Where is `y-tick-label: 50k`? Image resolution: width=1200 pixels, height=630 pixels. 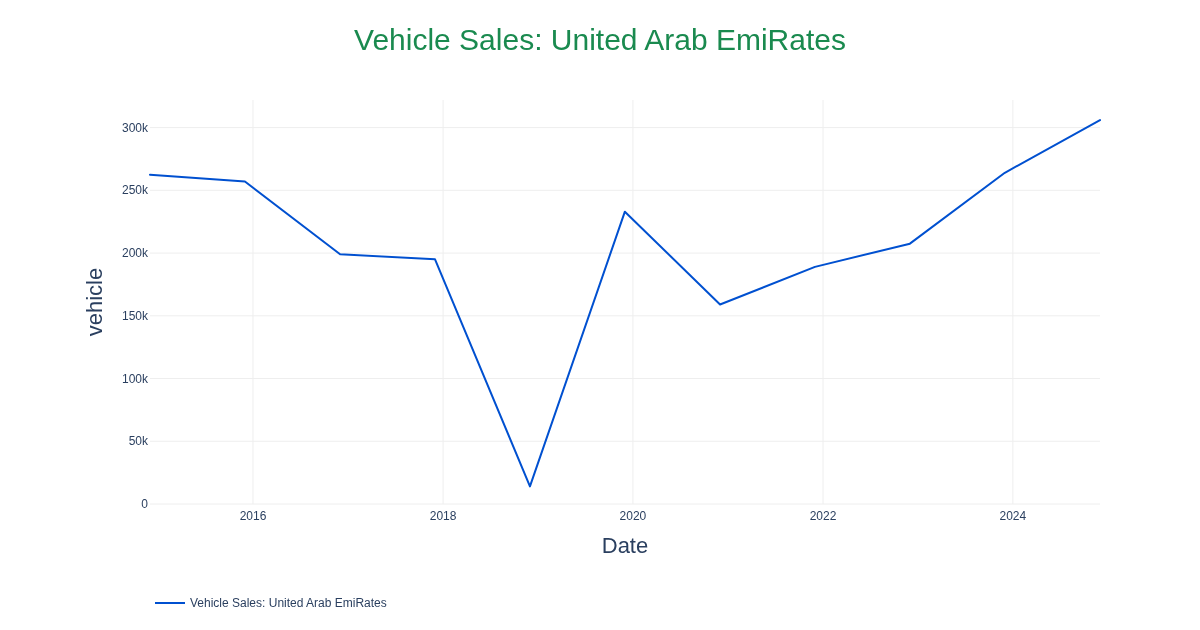 y-tick-label: 50k is located at coordinates (138, 441).